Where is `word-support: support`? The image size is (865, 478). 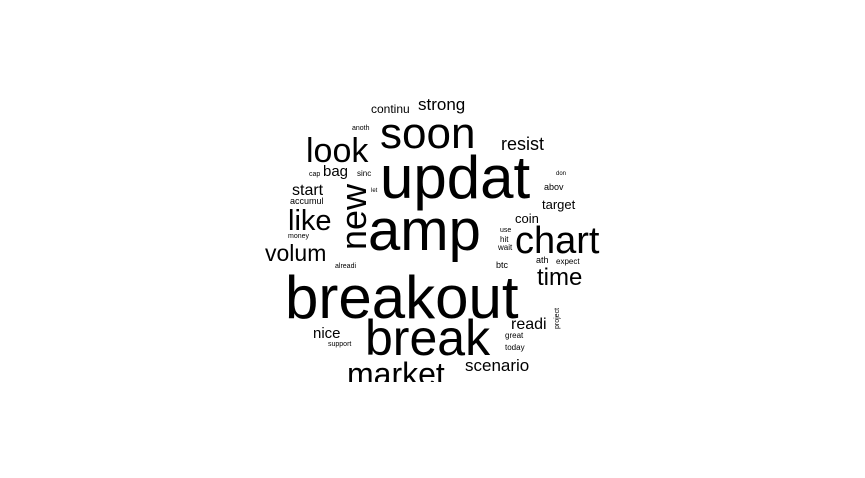
word-support: support is located at coordinates (340, 344).